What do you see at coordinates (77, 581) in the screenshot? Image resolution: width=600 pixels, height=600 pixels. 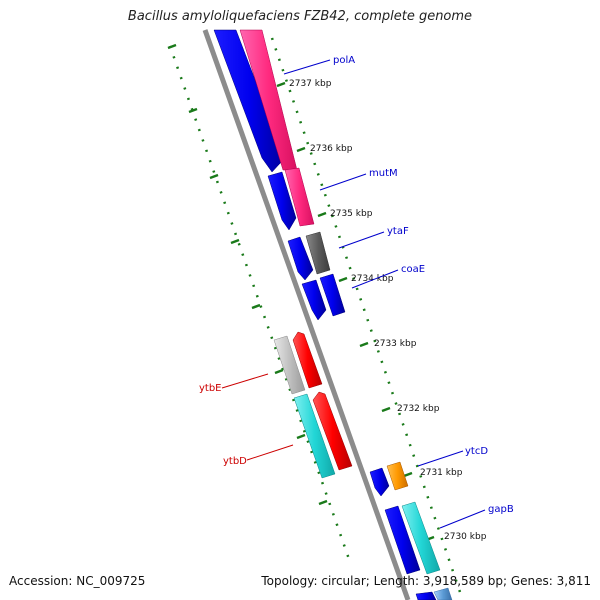 I see `accession-text: Accession: NC_009725` at bounding box center [77, 581].